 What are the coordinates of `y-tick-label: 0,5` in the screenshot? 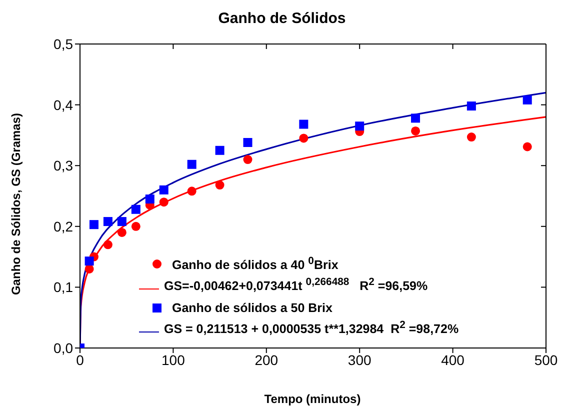 It's located at (64, 44).